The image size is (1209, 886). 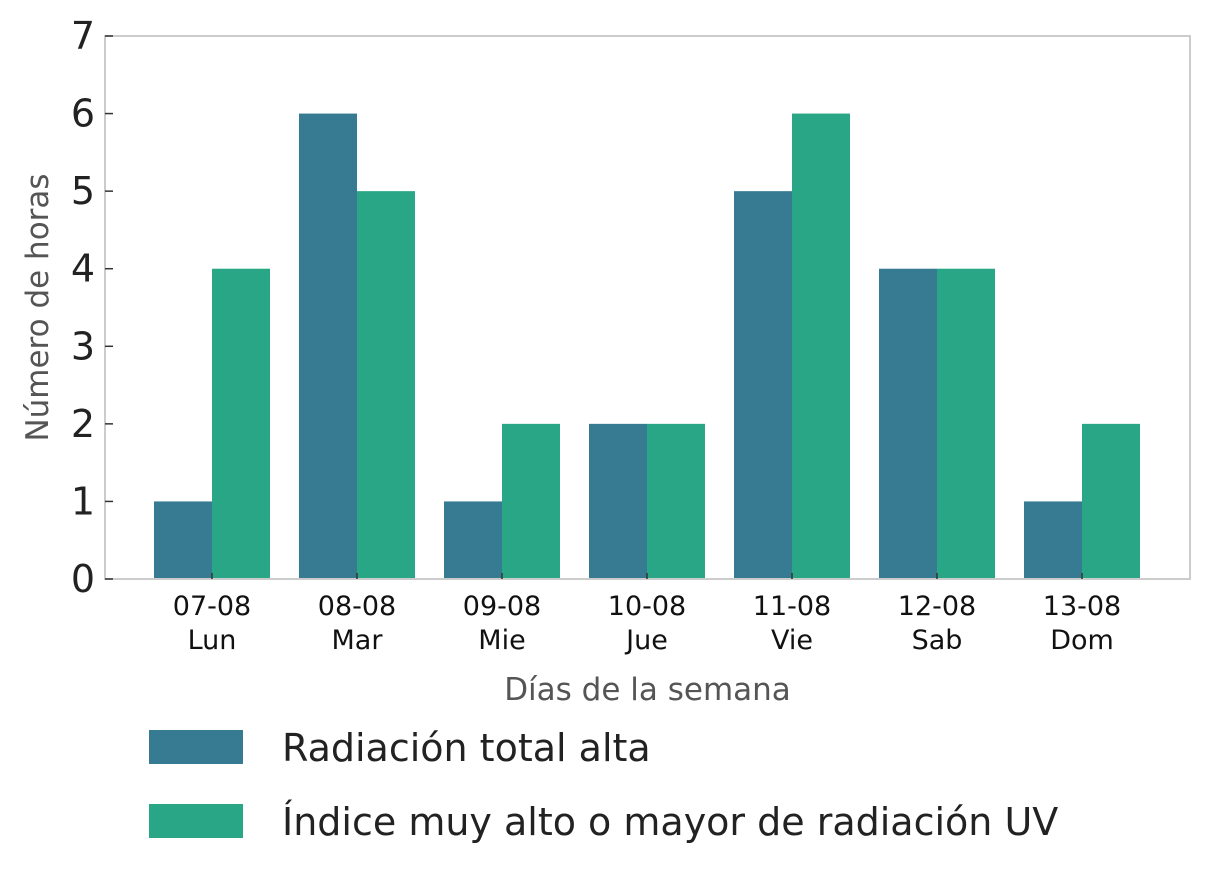 What do you see at coordinates (670, 822) in the screenshot?
I see `legend-label: Índice muy alto o mayor de radiación UV` at bounding box center [670, 822].